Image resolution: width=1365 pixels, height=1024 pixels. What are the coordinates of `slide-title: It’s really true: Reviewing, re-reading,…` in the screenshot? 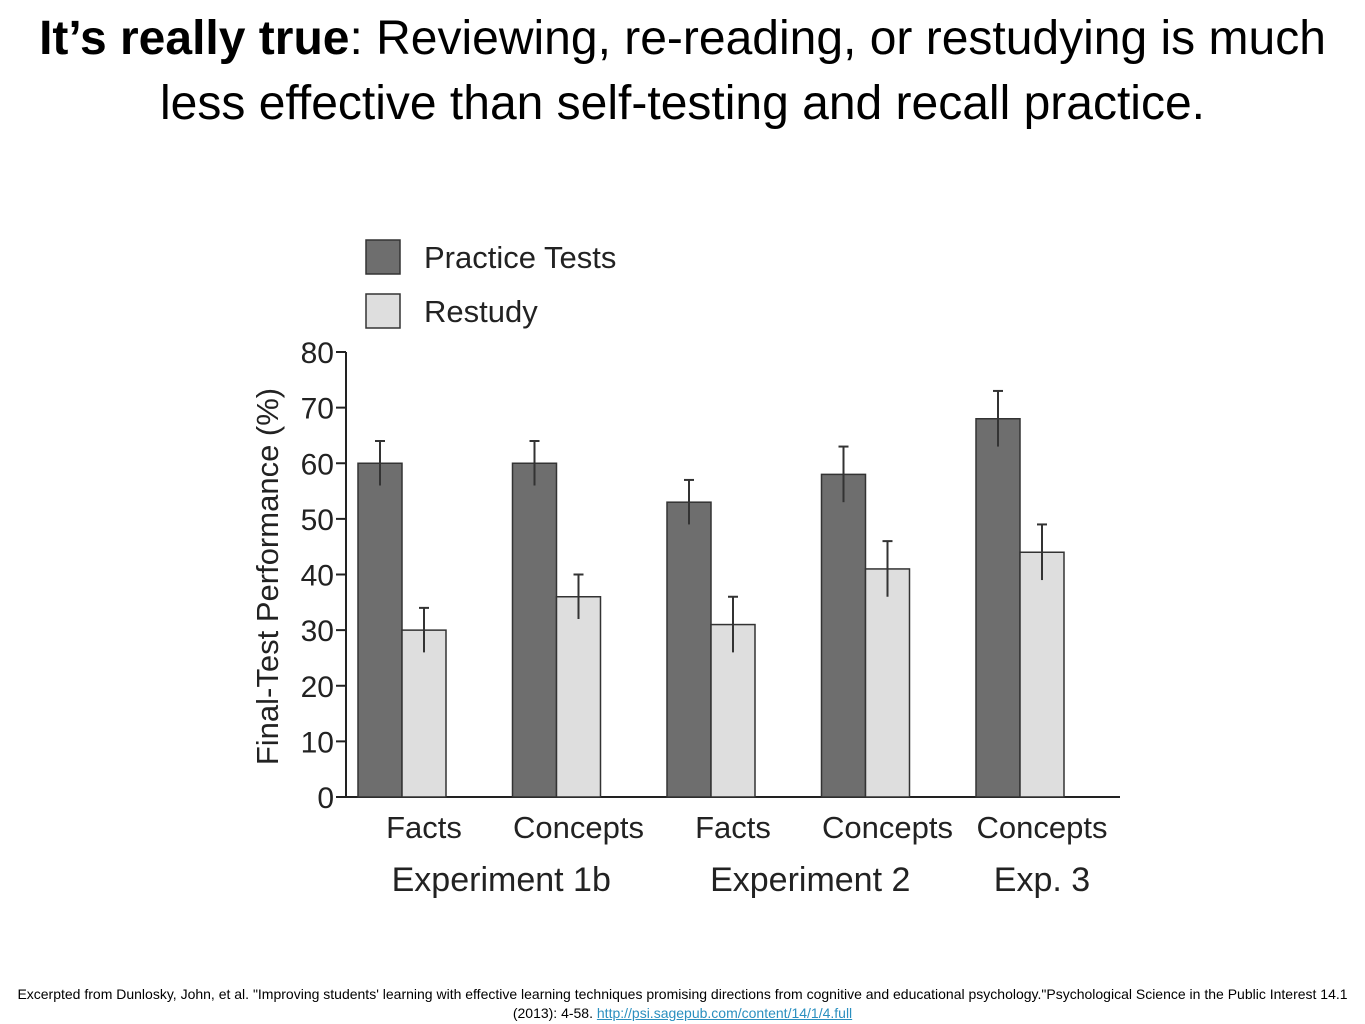 It's located at (682, 71).